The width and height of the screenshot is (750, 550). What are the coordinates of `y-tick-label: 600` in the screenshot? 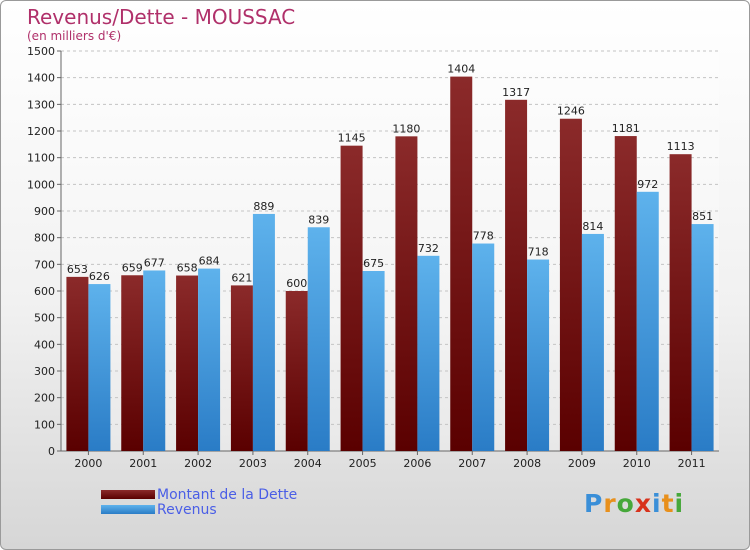 It's located at (44, 291).